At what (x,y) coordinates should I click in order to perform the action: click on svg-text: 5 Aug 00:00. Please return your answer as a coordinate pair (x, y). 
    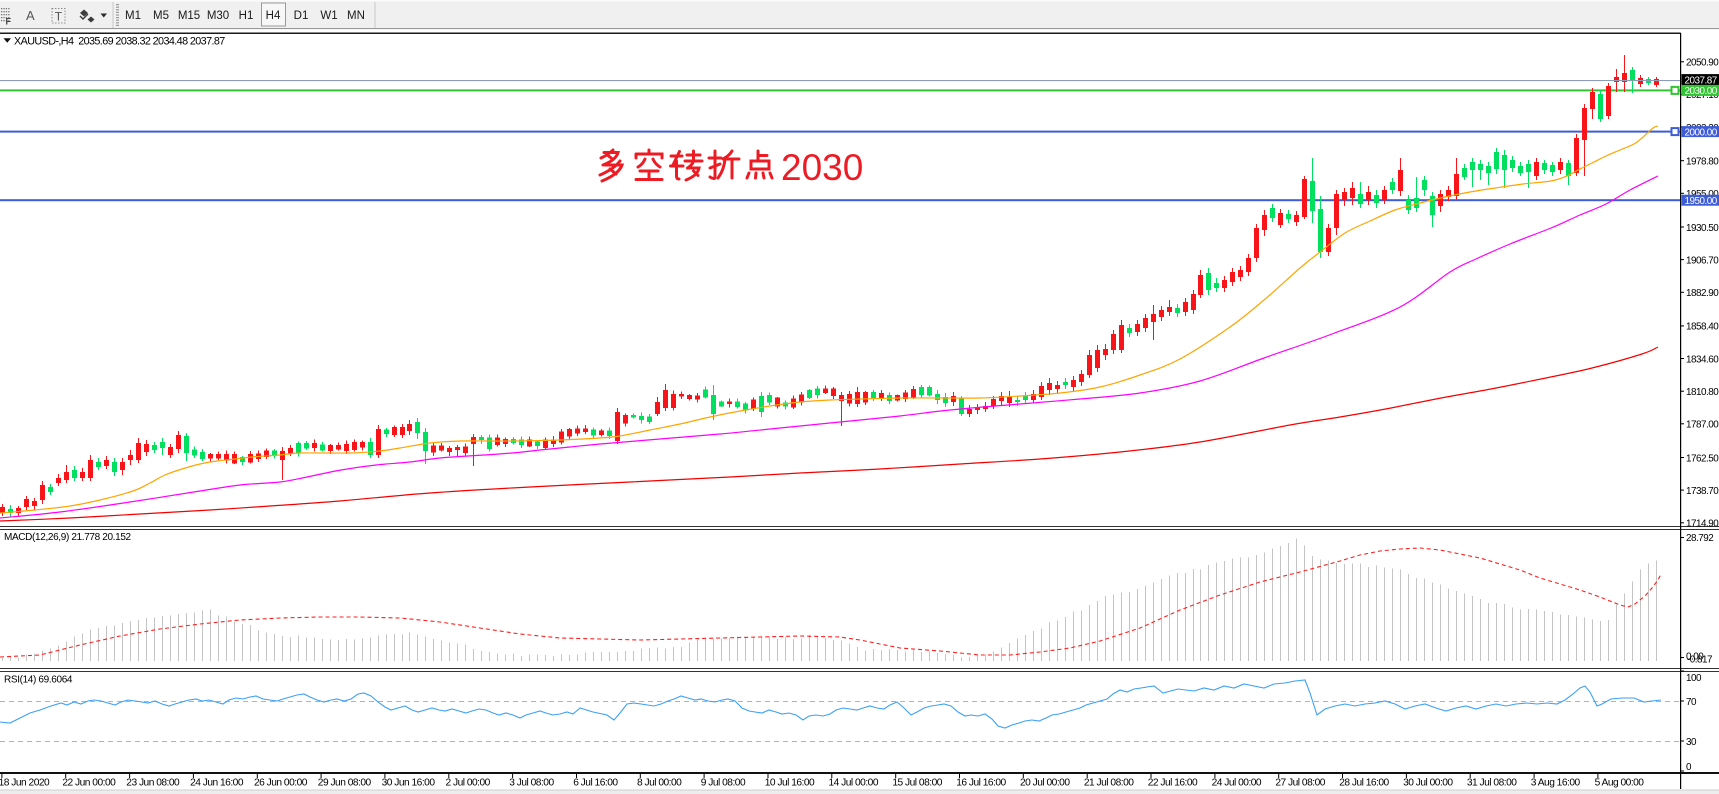
    Looking at the image, I should click on (1620, 783).